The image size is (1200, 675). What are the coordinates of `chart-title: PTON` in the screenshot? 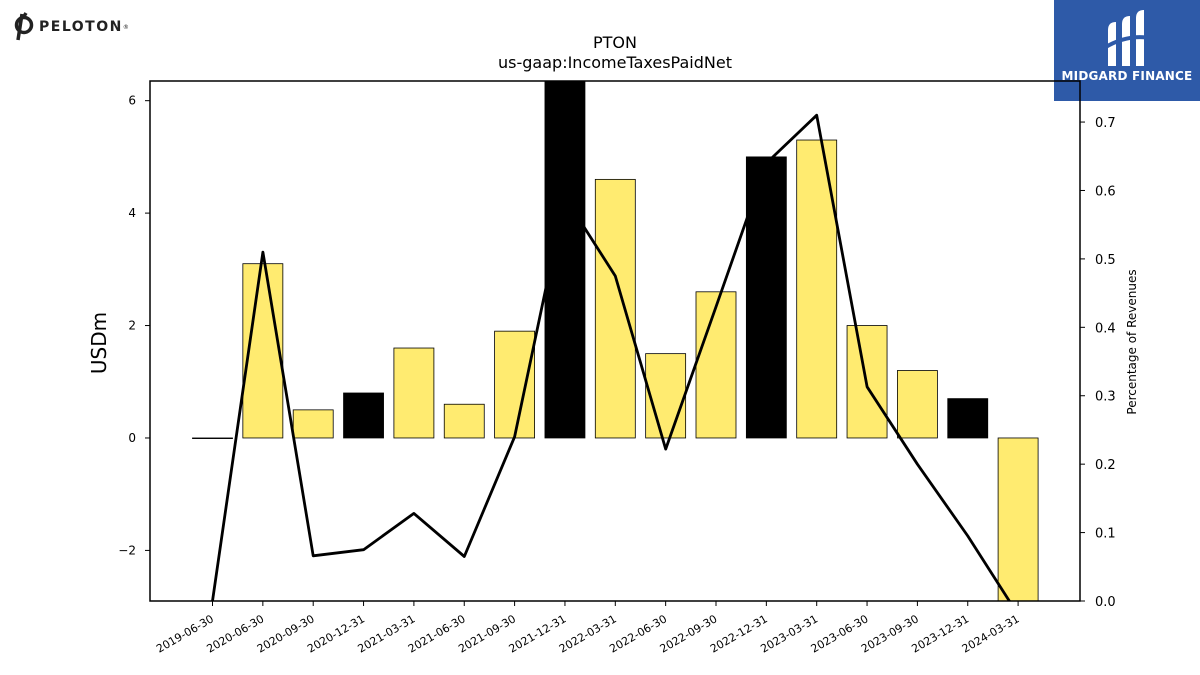 It's located at (615, 42).